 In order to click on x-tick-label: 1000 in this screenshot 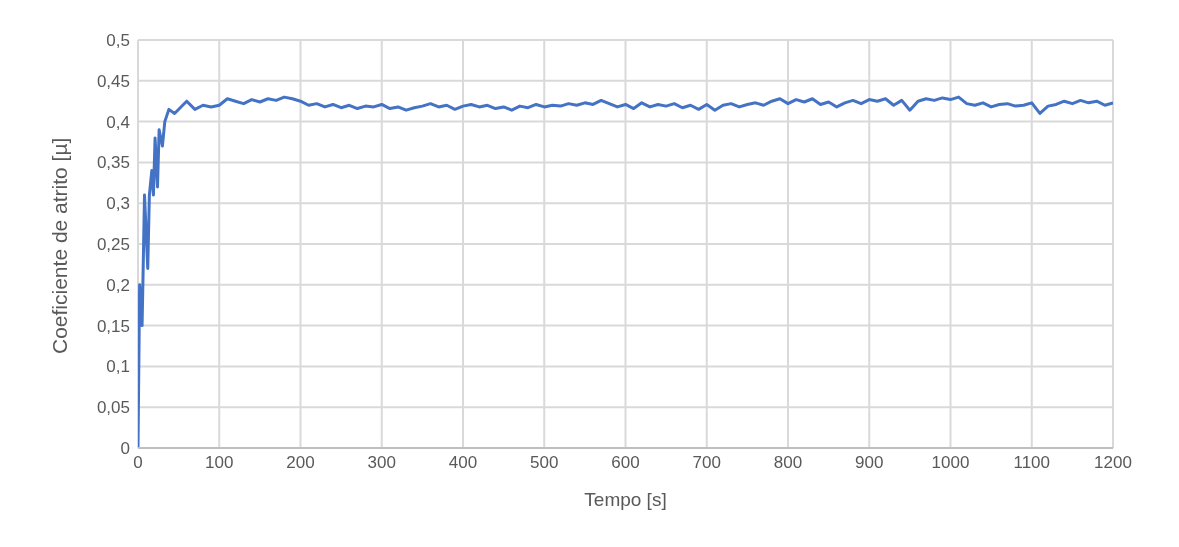, I will do `click(950, 463)`.